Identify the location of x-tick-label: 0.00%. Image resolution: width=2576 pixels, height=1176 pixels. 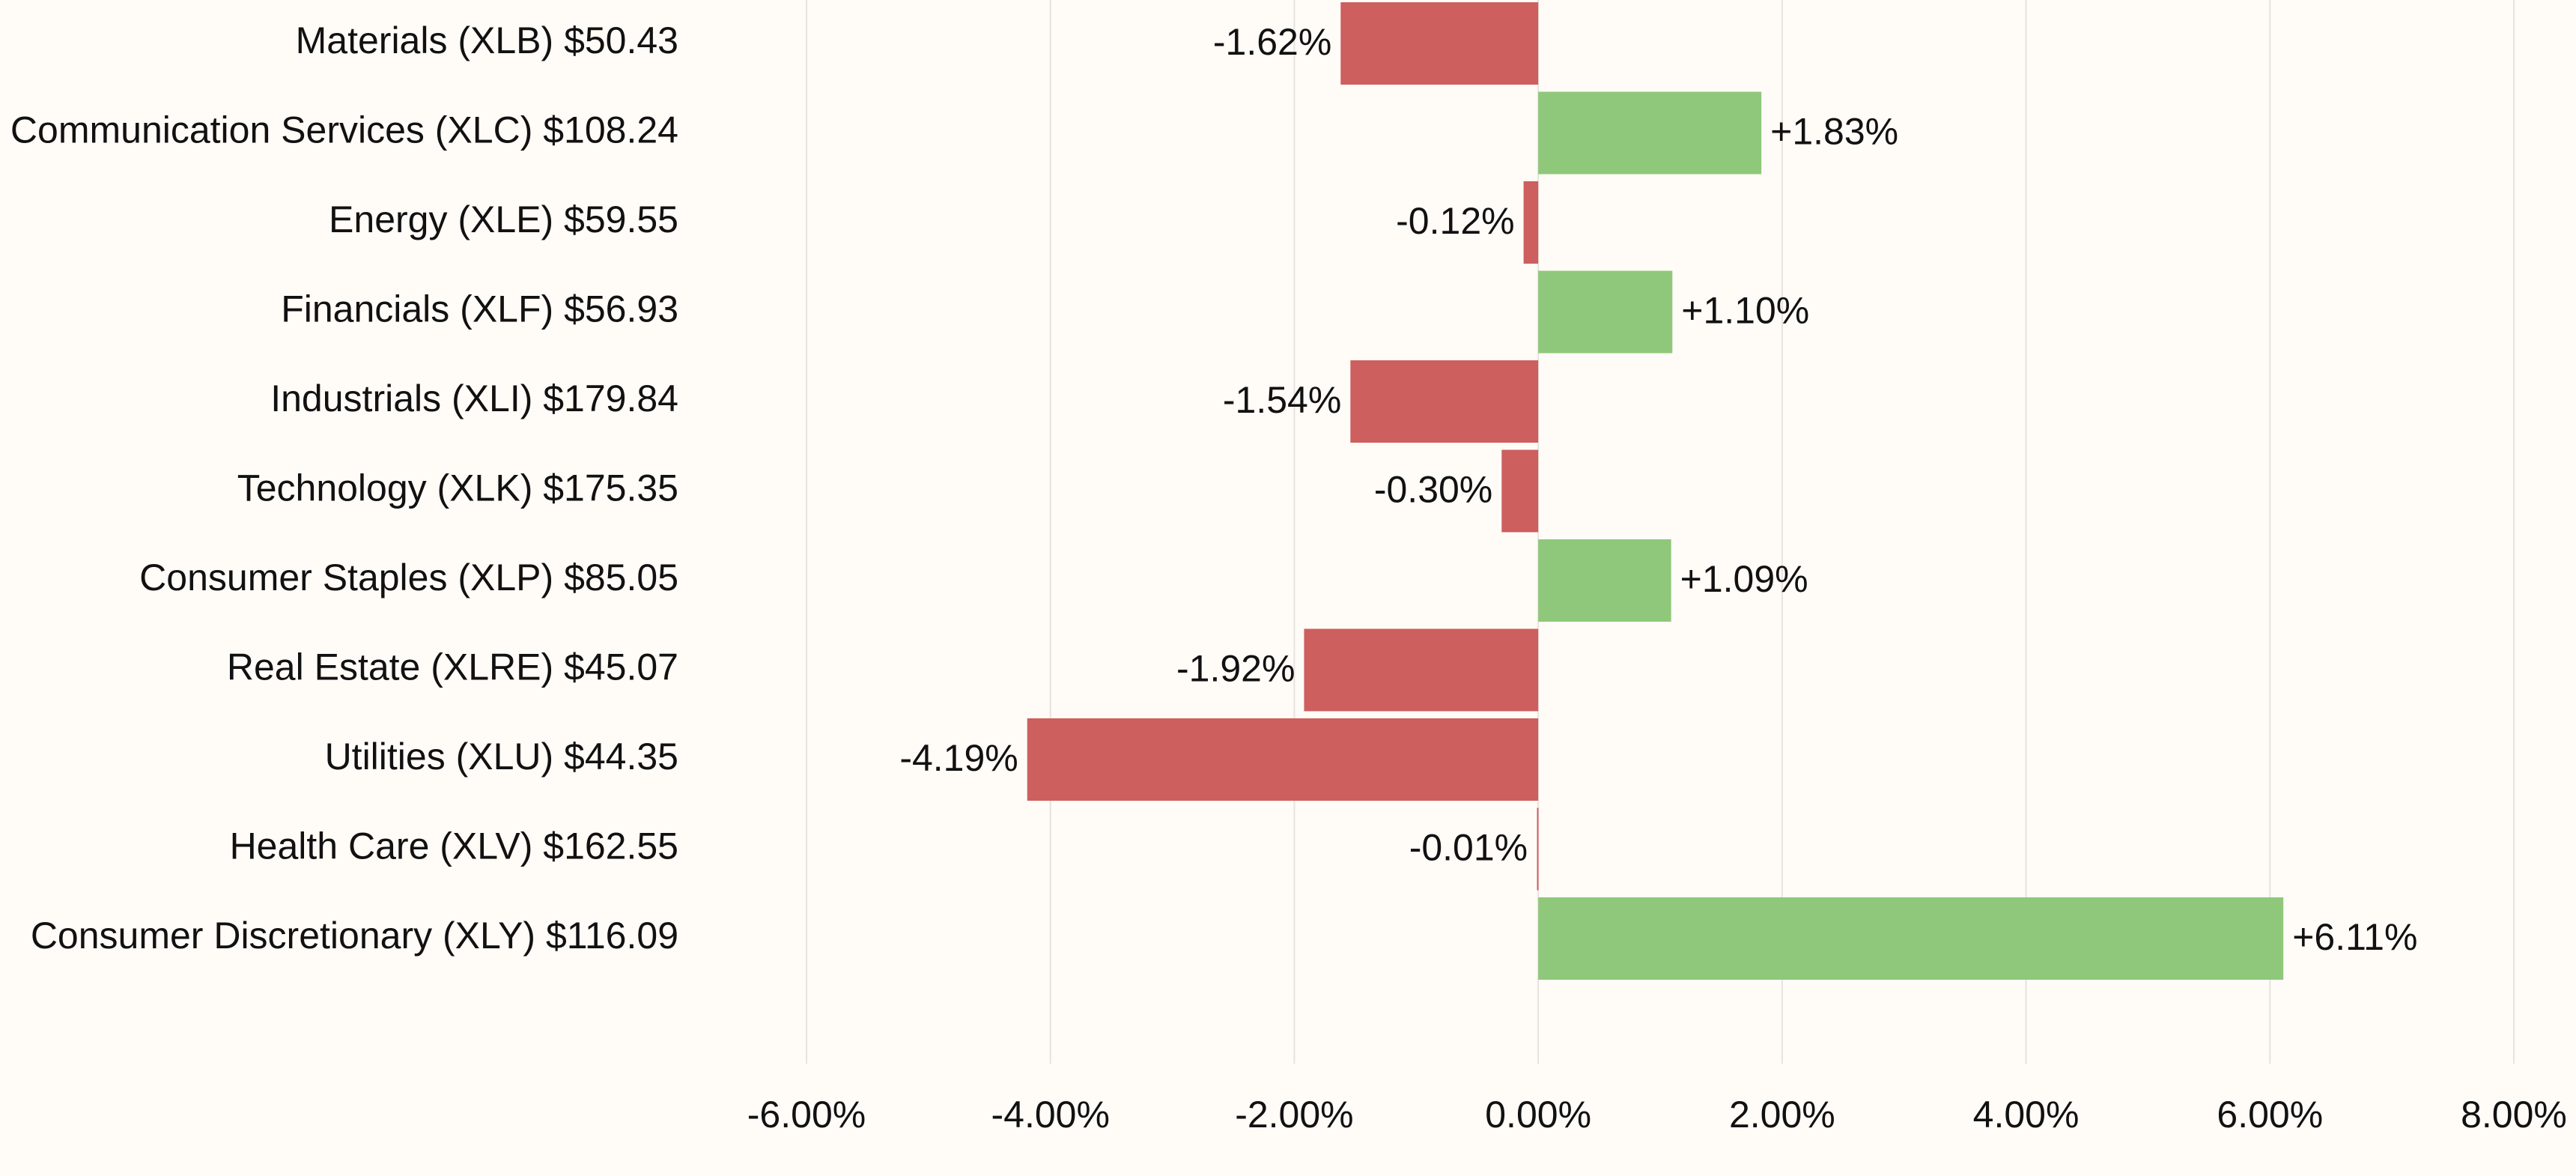
(1538, 1115).